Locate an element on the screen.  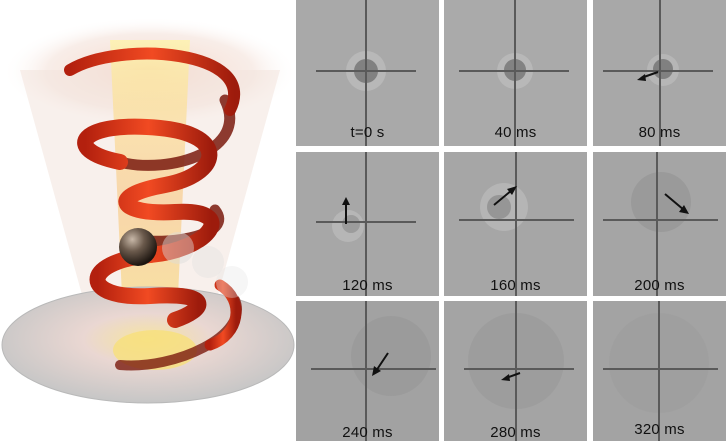
frame-time-label: 40 ms is located at coordinates (515, 132).